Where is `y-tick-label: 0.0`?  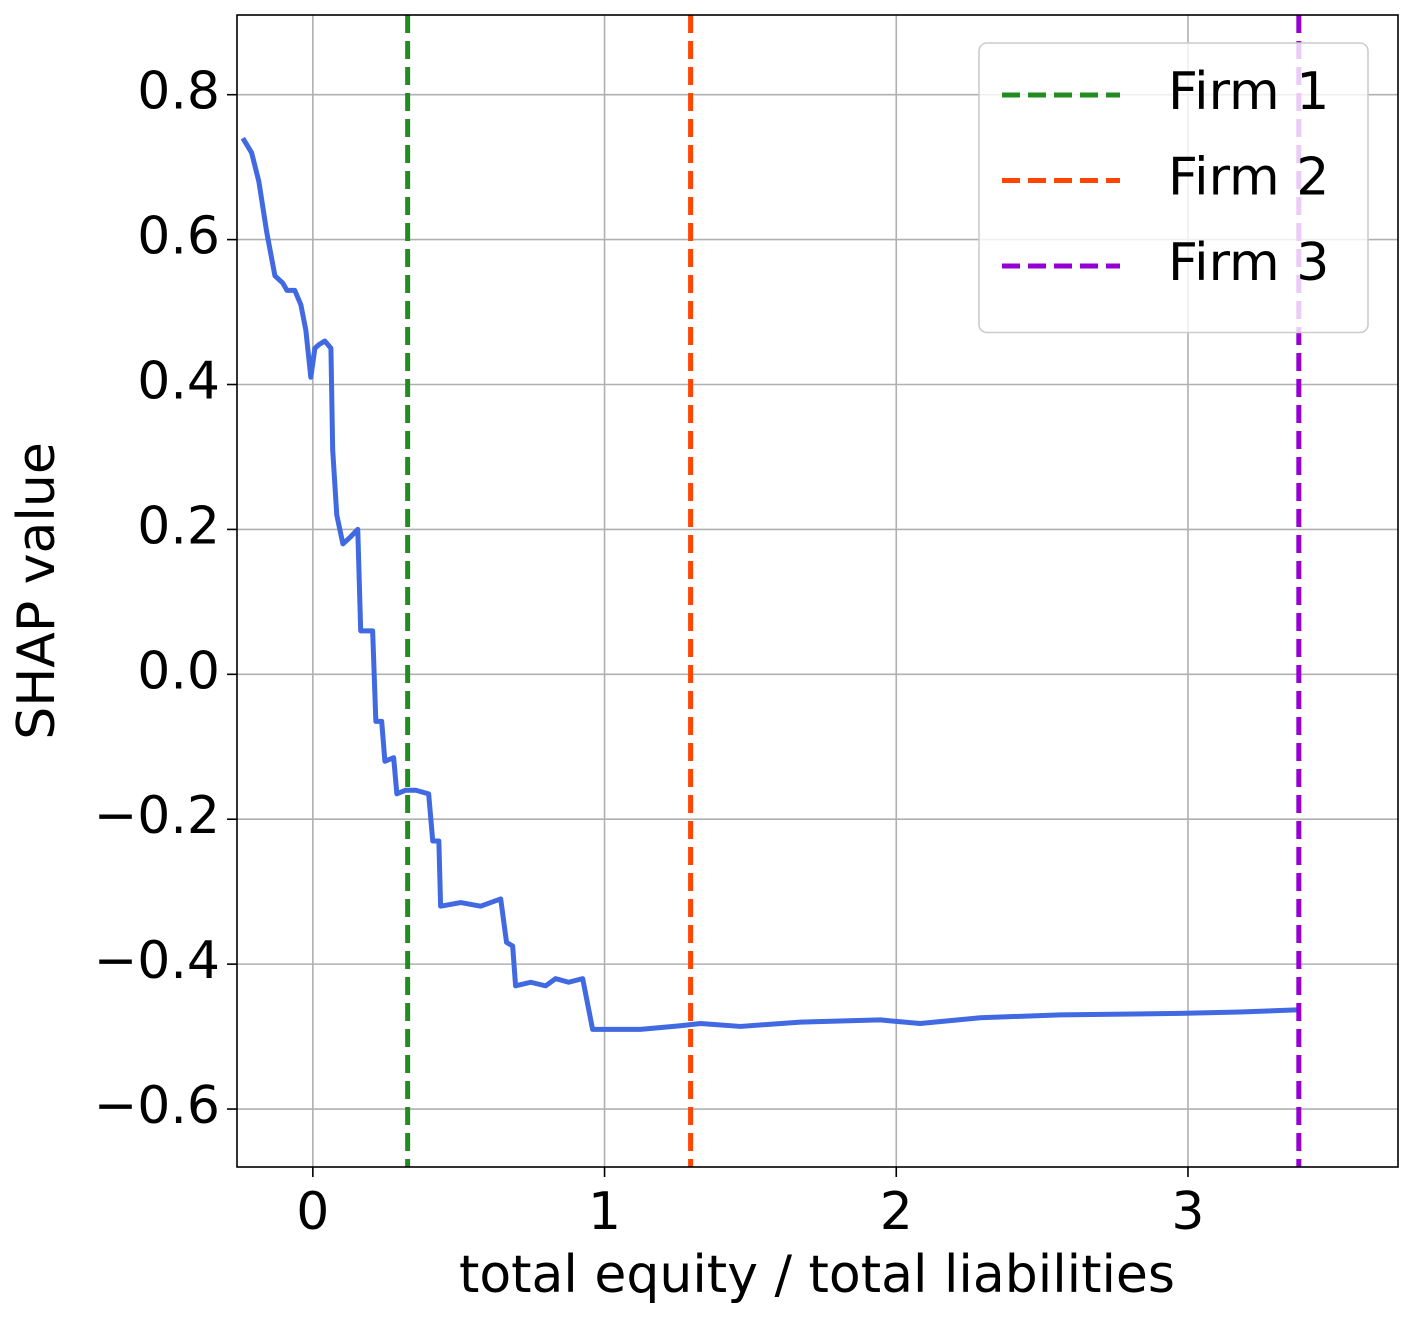 y-tick-label: 0.0 is located at coordinates (178, 671).